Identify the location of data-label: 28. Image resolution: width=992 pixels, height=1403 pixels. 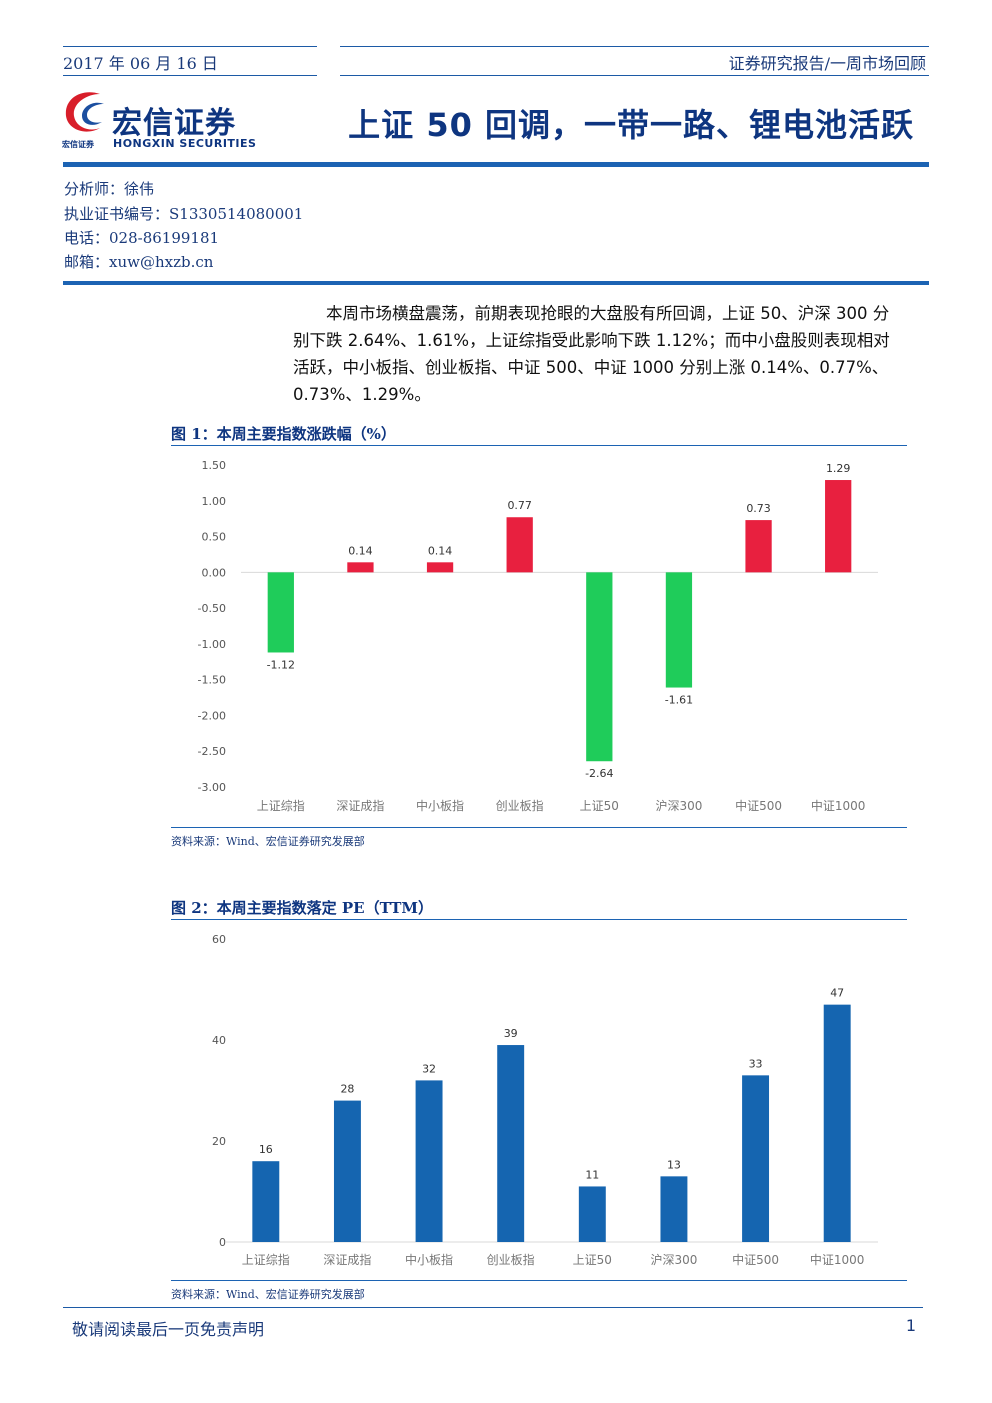
(347, 1089).